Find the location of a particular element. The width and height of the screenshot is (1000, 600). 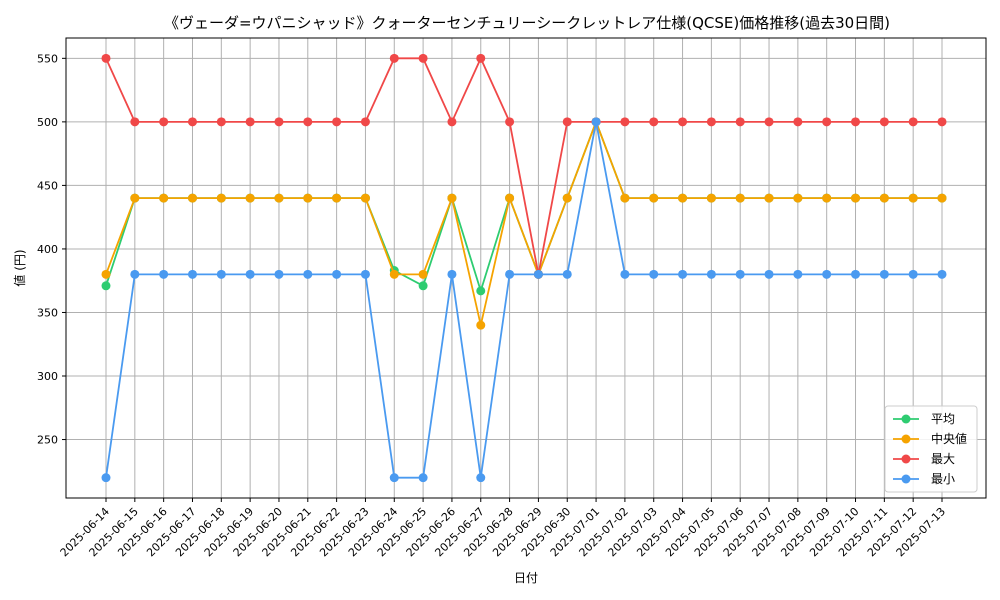

legend-item: 中央値 is located at coordinates (930, 438).